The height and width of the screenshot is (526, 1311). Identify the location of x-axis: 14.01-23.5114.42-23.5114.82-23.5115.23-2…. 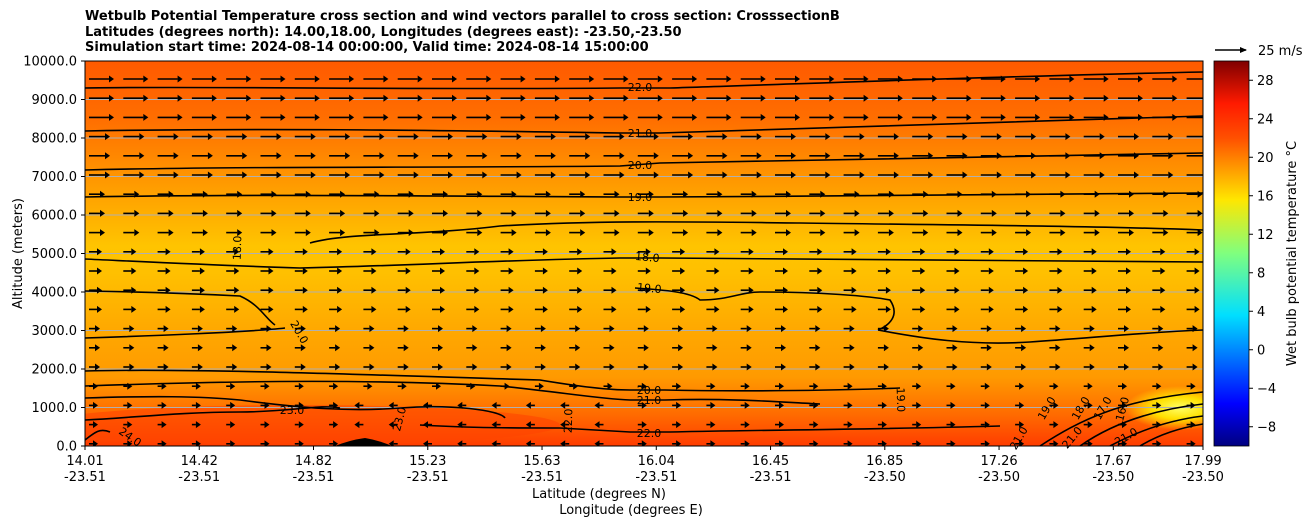
(644, 465).